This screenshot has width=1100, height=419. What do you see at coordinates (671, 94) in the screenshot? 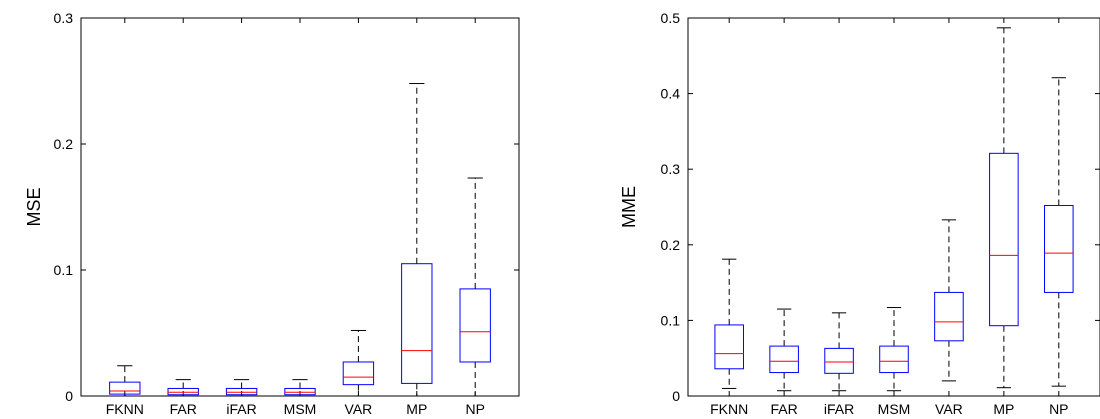
I see `y-tick-label: 0.4` at bounding box center [671, 94].